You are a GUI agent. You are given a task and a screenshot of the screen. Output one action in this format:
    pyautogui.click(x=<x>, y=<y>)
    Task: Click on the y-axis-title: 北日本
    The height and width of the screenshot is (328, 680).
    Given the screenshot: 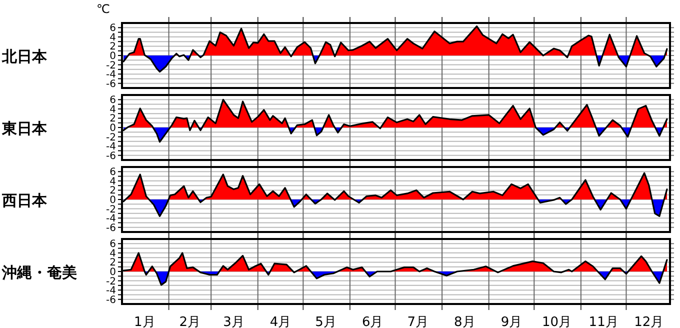 What is the action you would take?
    pyautogui.click(x=24, y=57)
    